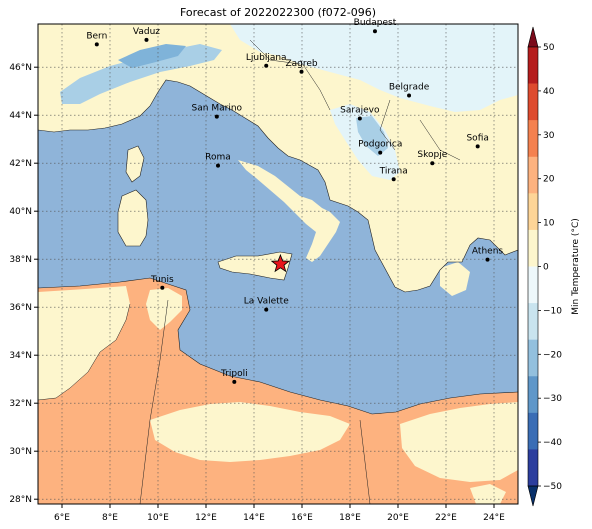  I want to click on city-label: Athens, so click(487, 252).